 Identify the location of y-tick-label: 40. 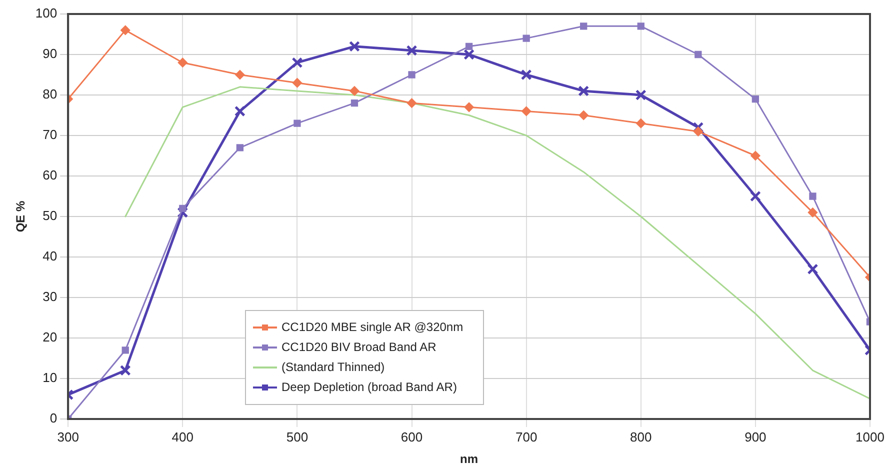
(50, 256).